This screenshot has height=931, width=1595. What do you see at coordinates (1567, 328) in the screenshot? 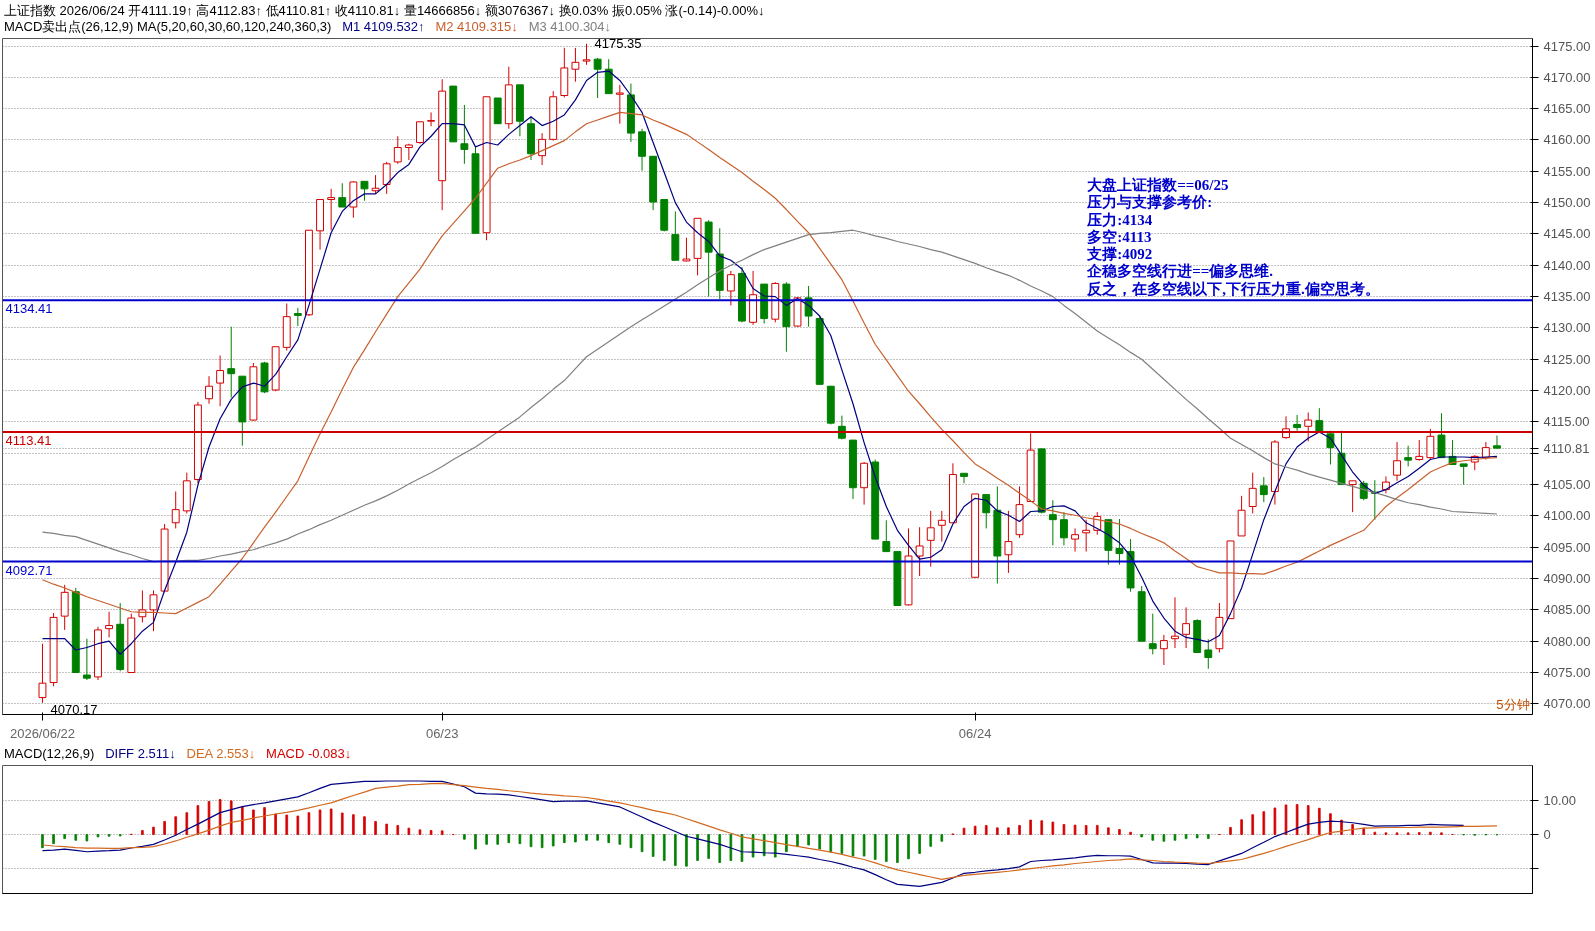
I see `y-tick-label: 4130.00` at bounding box center [1567, 328].